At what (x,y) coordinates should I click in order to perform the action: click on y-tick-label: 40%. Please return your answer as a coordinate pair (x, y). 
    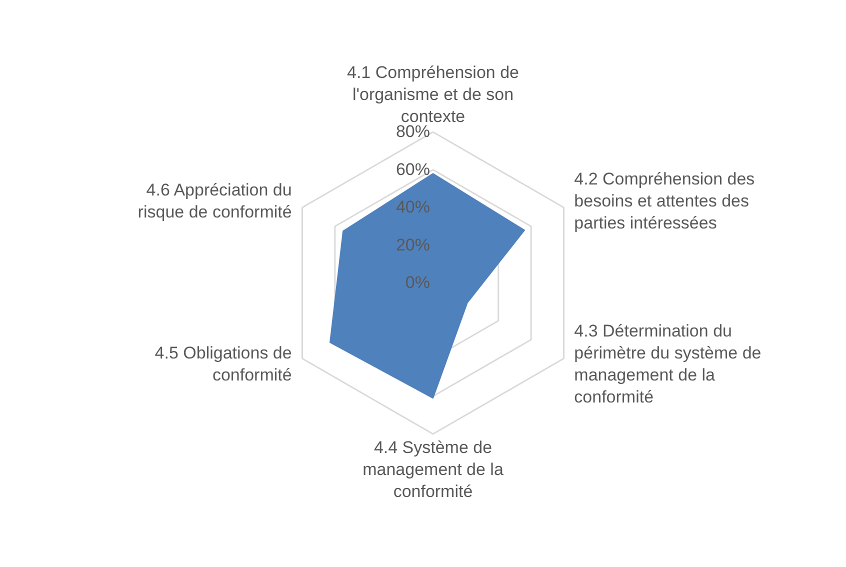
    Looking at the image, I should click on (413, 207).